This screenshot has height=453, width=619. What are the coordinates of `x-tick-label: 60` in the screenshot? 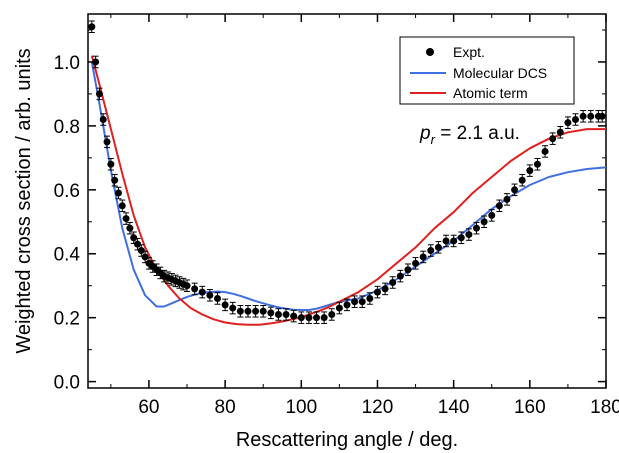 It's located at (148, 407).